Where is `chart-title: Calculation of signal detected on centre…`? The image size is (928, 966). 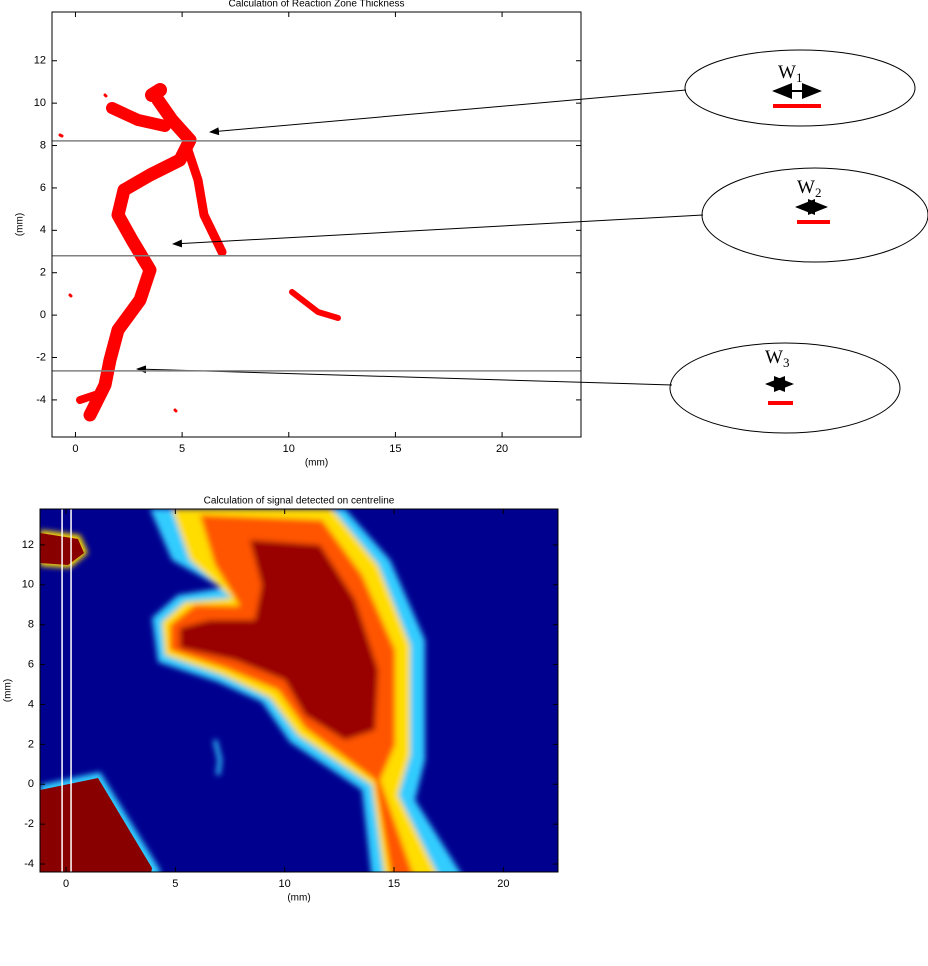 chart-title: Calculation of signal detected on centre… is located at coordinates (299, 501).